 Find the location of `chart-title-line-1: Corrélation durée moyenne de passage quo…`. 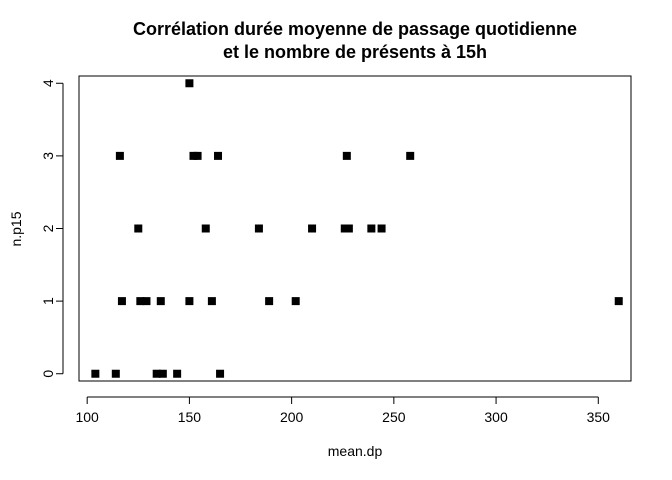

chart-title-line-1: Corrélation durée moyenne de passage quo… is located at coordinates (355, 29).